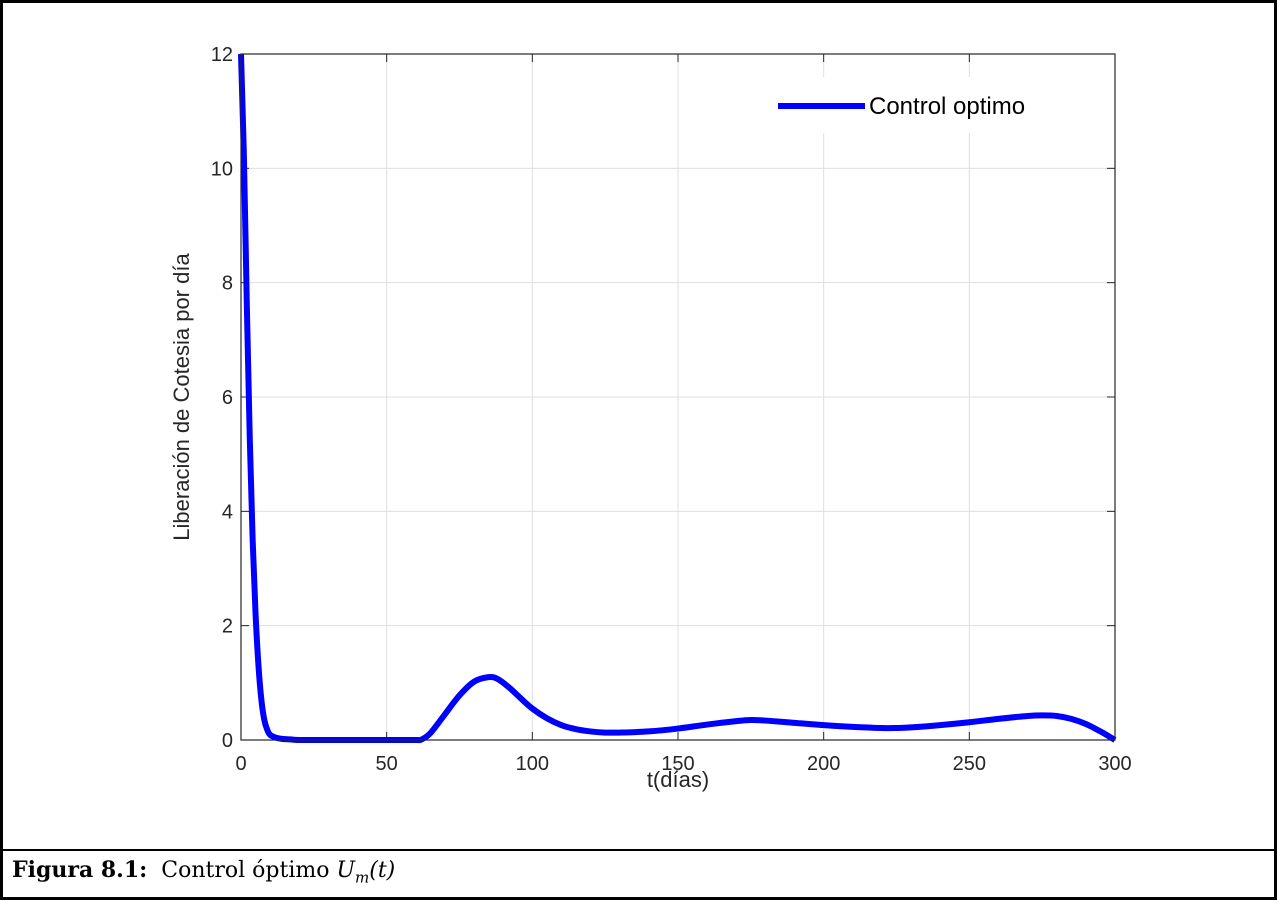  Describe the element at coordinates (366, 872) in the screenshot. I see `caption-math: Um(t)` at that location.